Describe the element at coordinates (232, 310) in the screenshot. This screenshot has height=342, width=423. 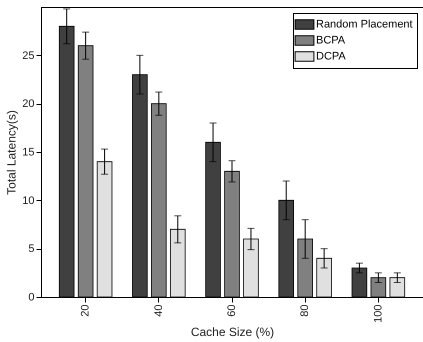
I see `x-tick-label: 60` at that location.